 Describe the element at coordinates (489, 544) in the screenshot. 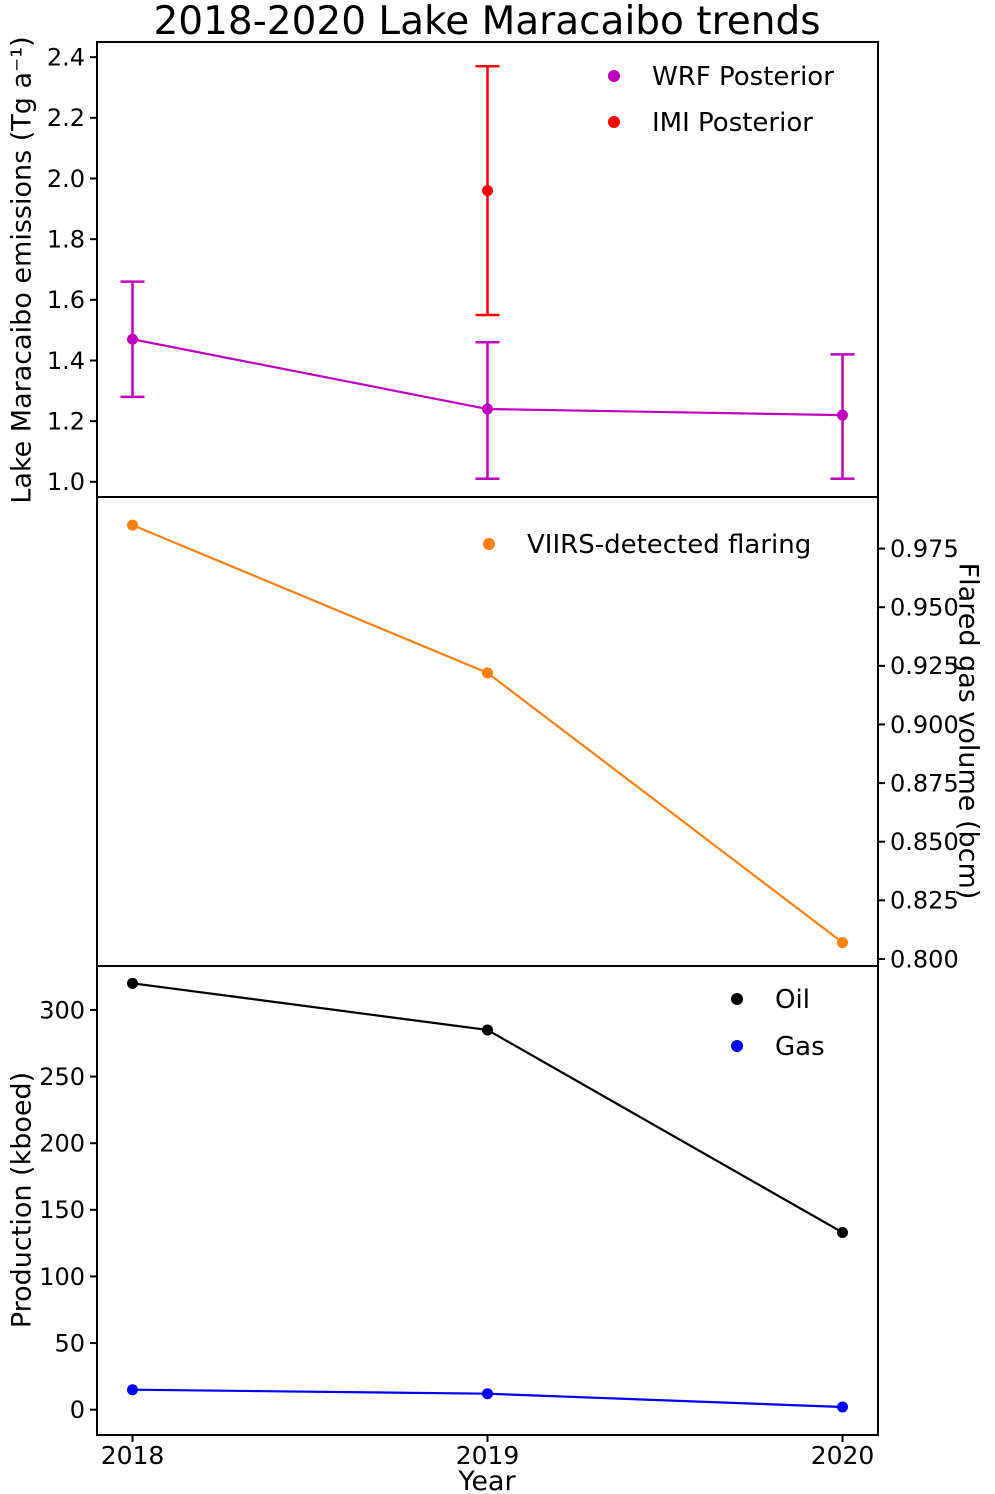

I see `legend-marker-viirs-detected-flaring` at that location.